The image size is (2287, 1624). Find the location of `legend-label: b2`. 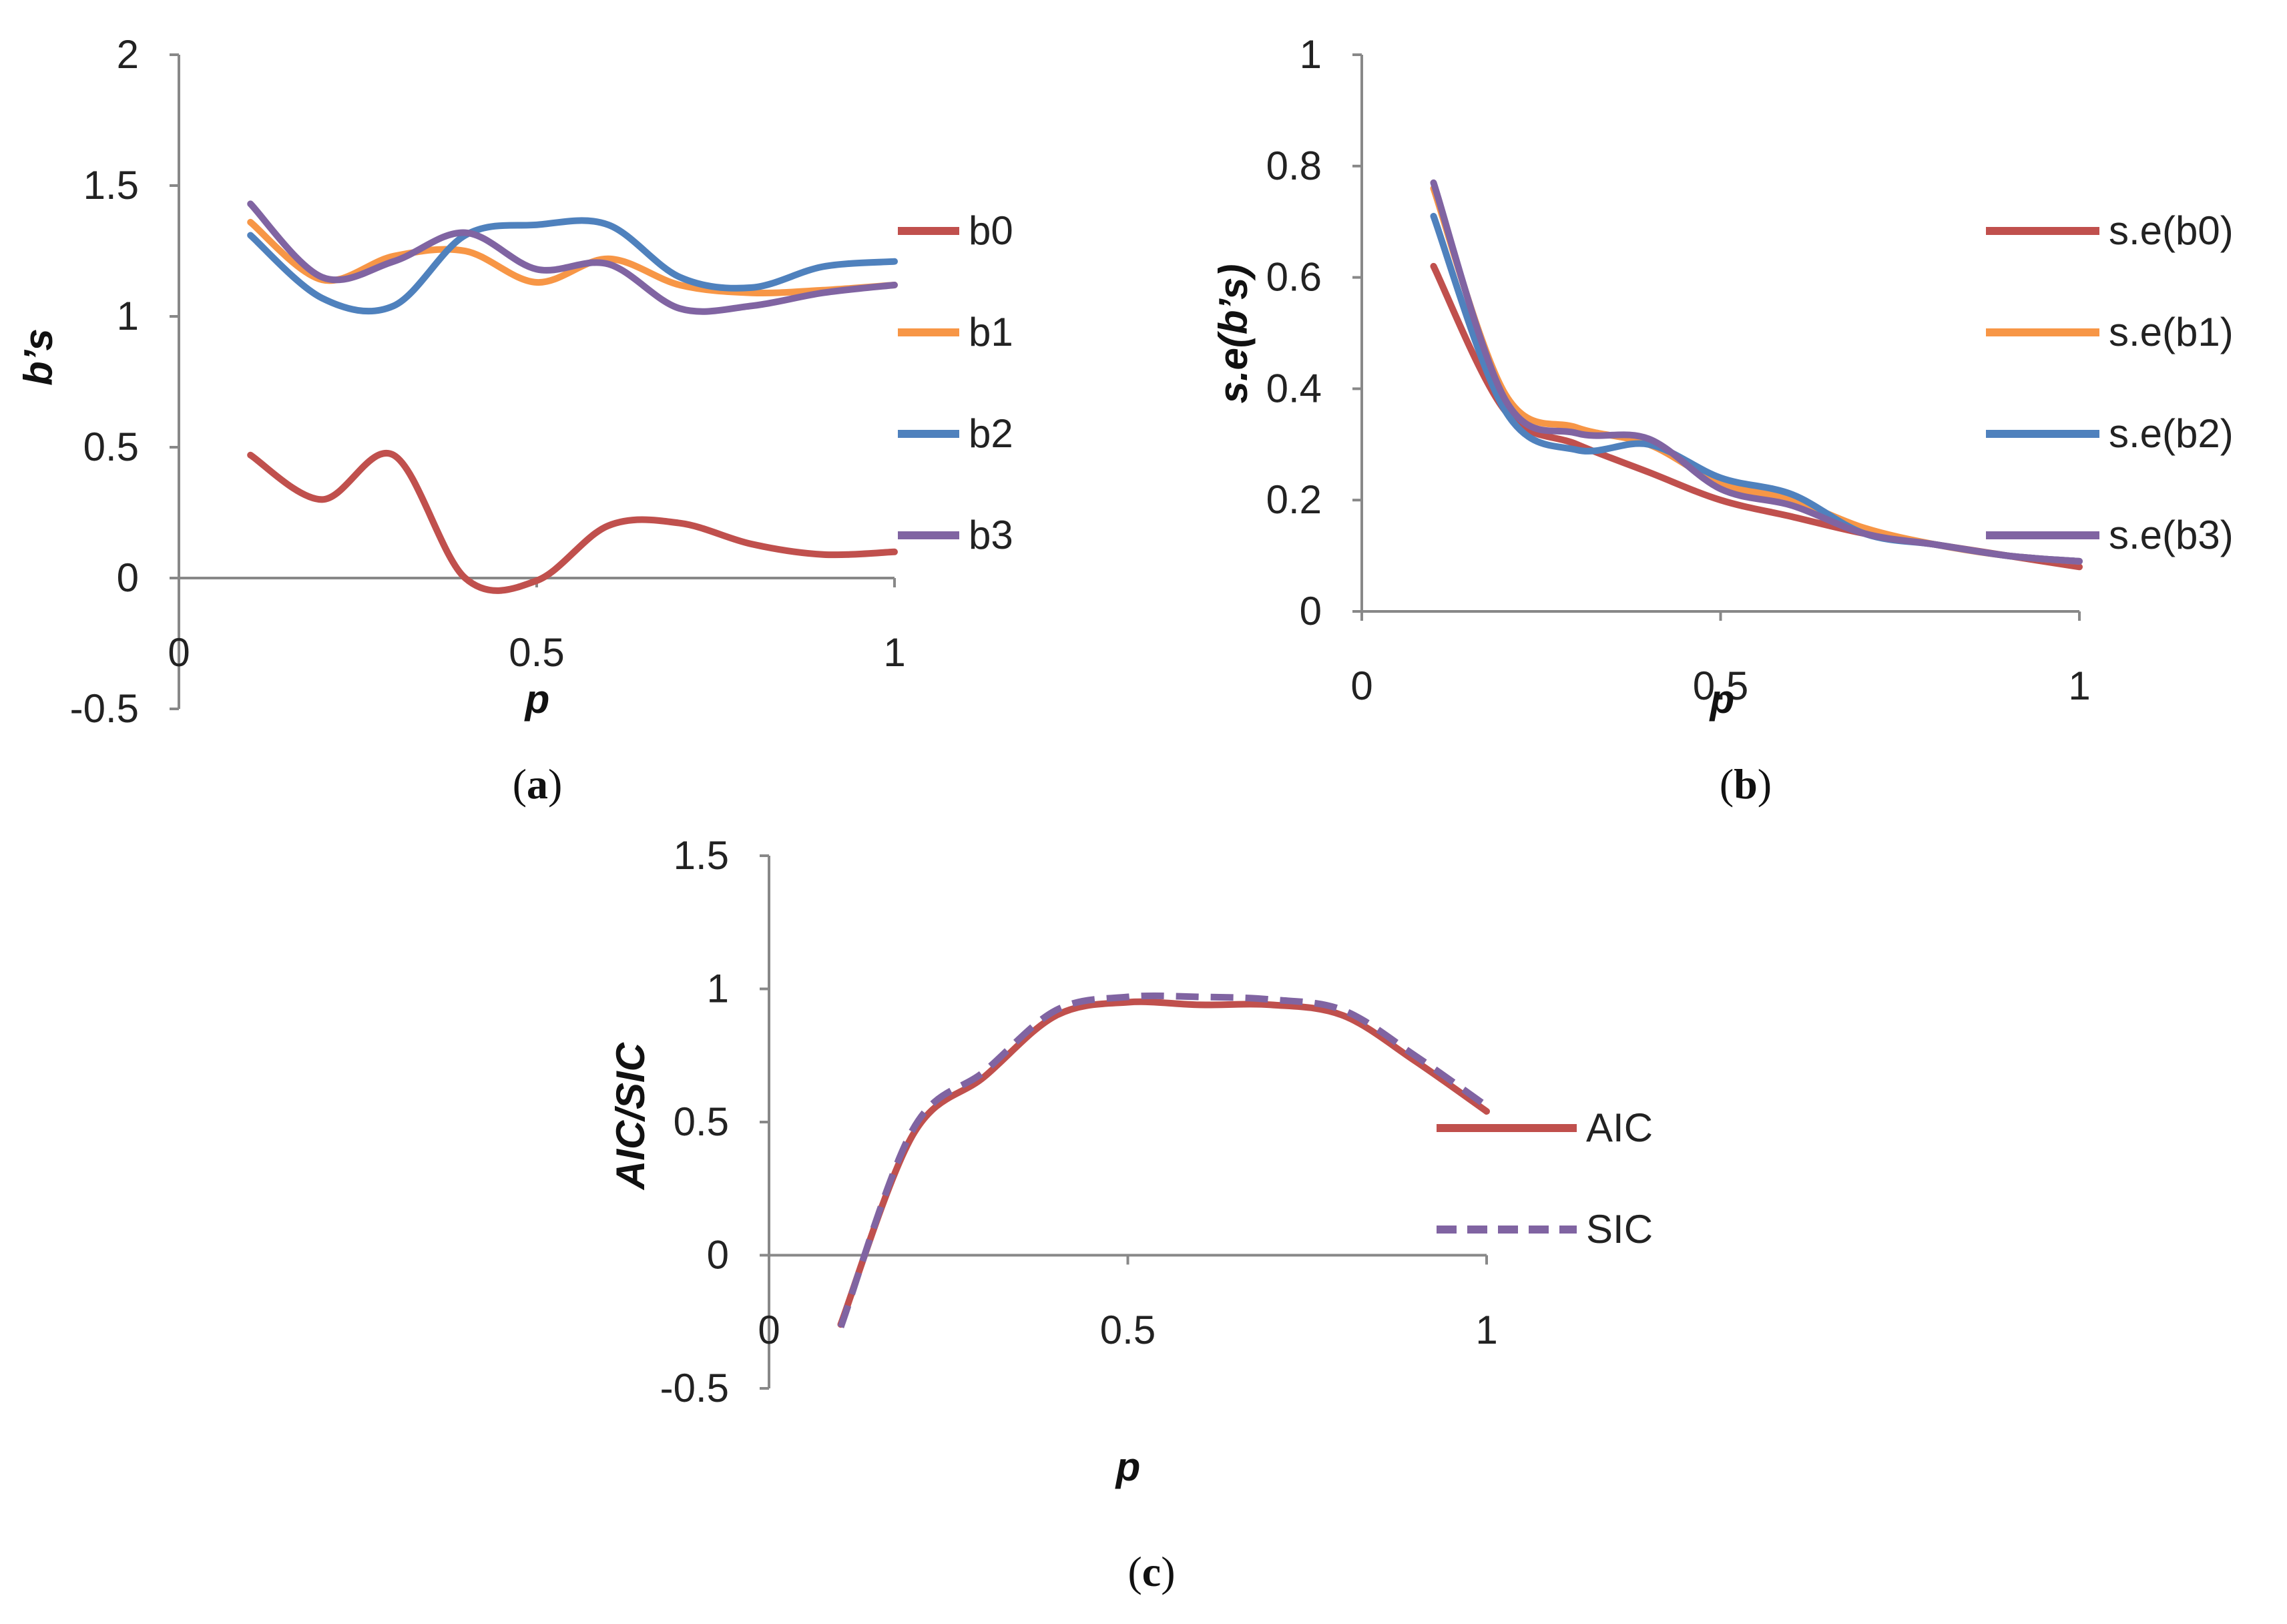

legend-label: b2 is located at coordinates (991, 433).